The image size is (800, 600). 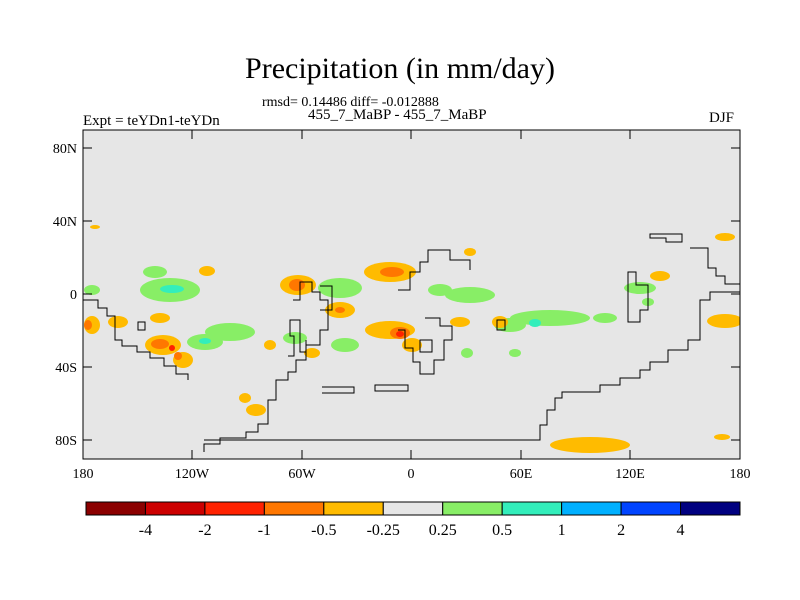 I want to click on colorbar-label-9: 4, so click(x=681, y=530).